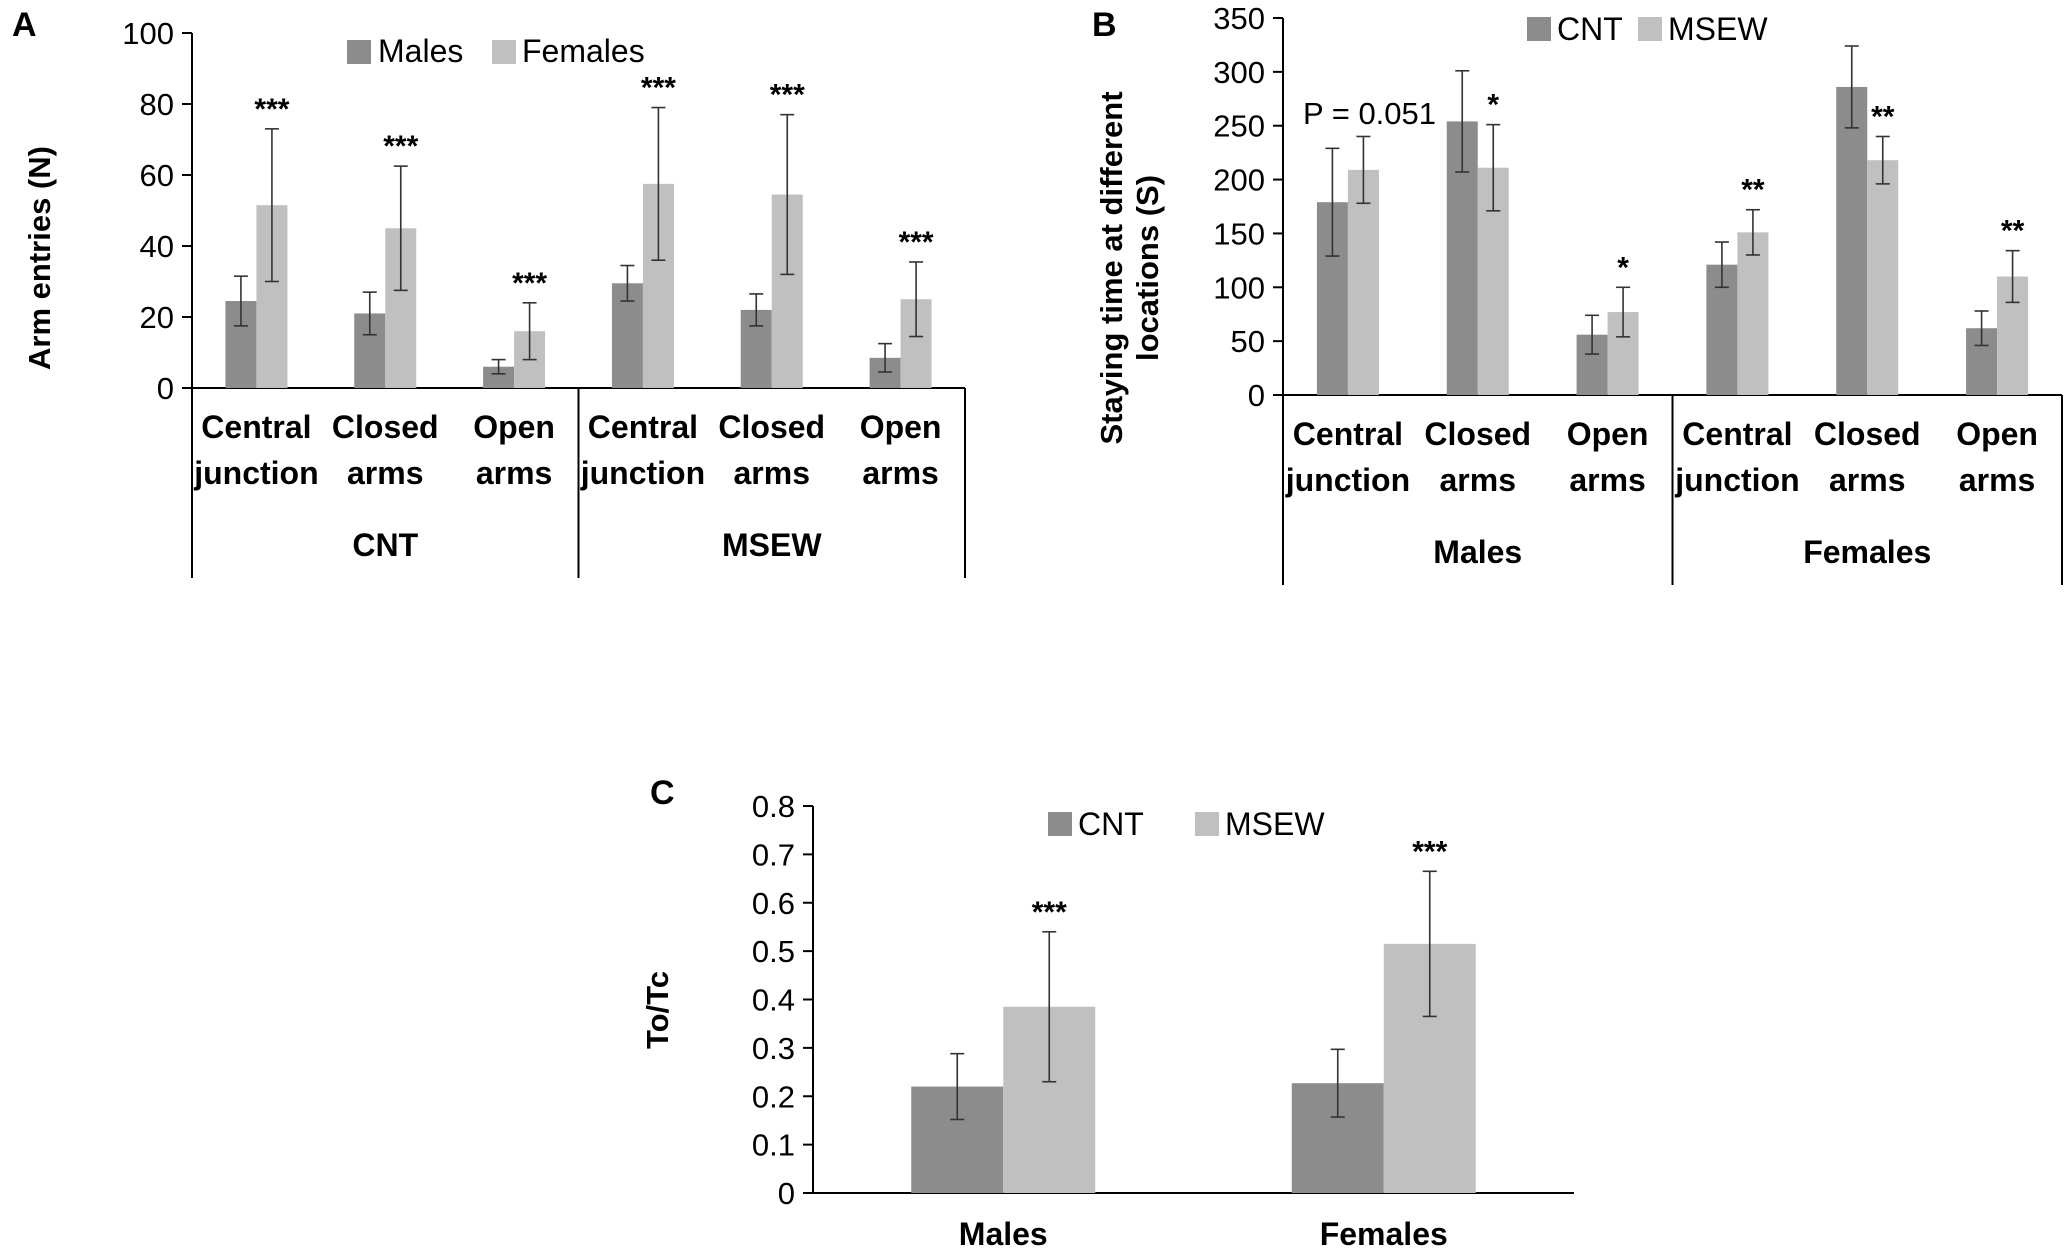 Image resolution: width=2066 pixels, height=1258 pixels. I want to click on y-tick-label: 350, so click(1239, 18).